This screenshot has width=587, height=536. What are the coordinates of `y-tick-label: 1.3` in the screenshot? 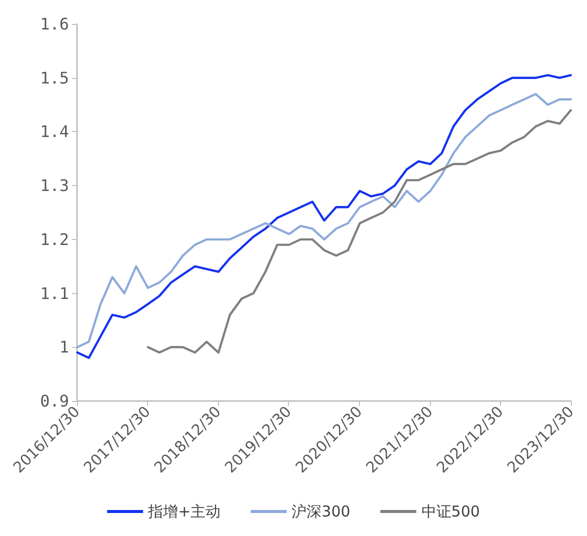 It's located at (54, 186).